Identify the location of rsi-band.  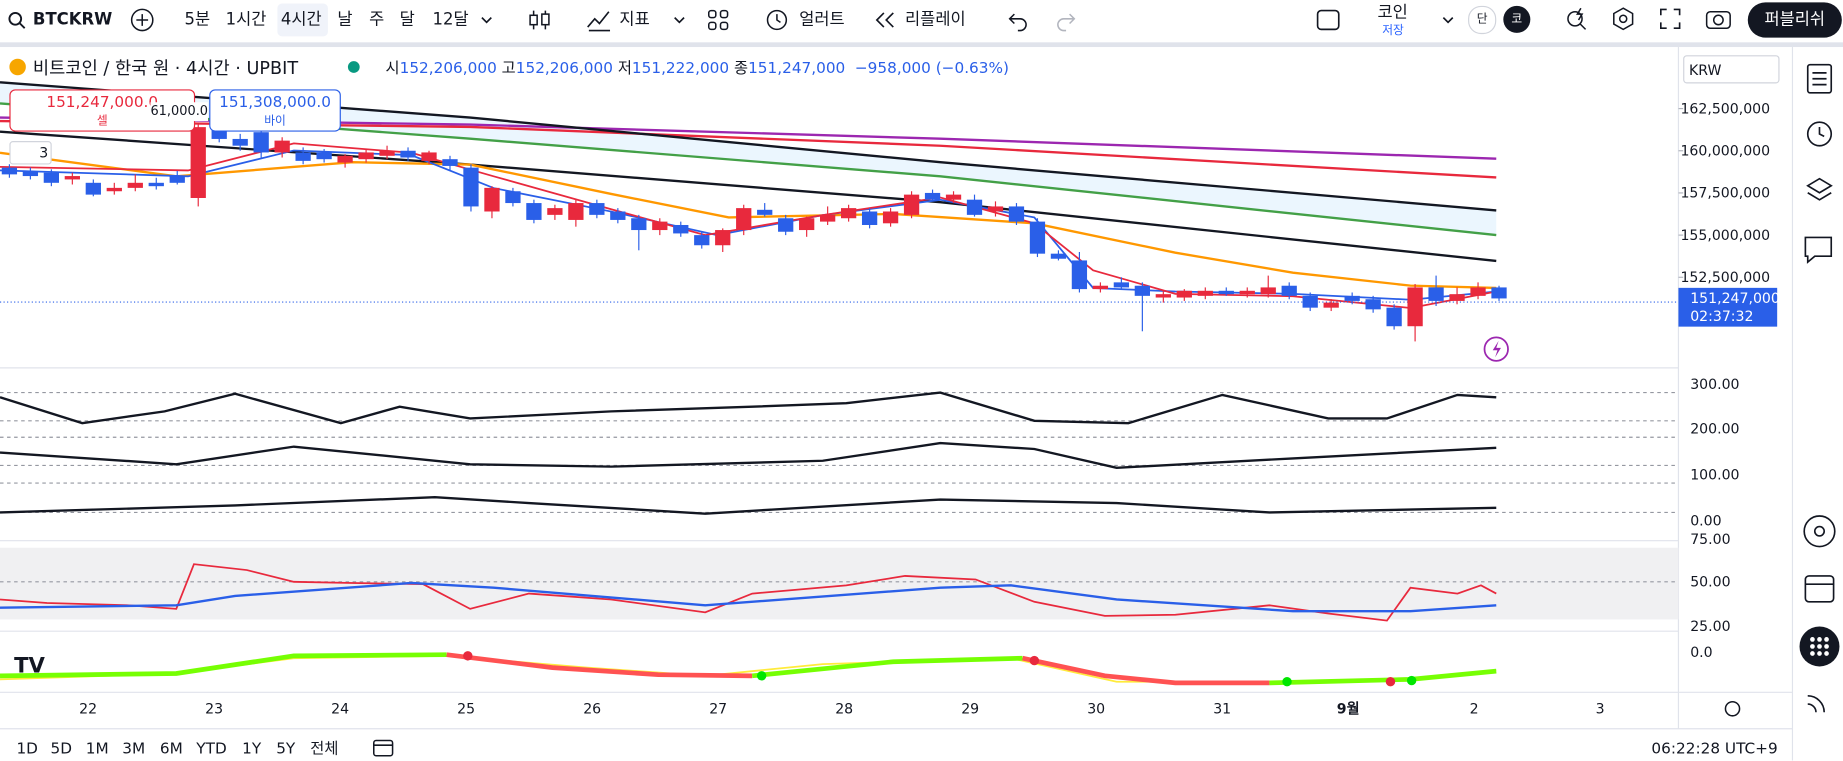
(839, 583).